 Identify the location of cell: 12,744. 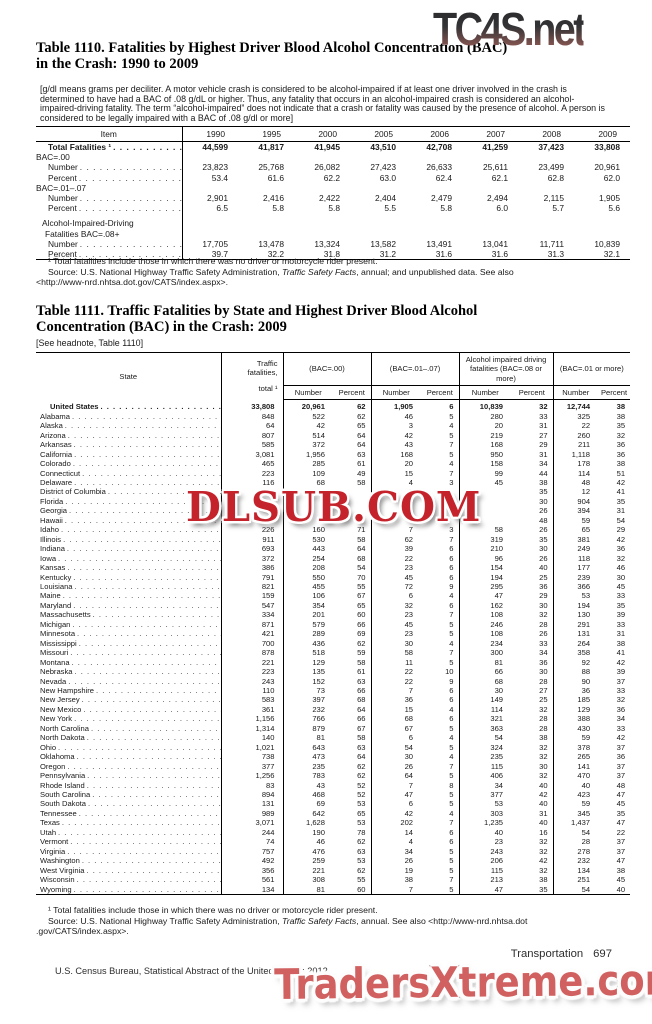
(575, 405).